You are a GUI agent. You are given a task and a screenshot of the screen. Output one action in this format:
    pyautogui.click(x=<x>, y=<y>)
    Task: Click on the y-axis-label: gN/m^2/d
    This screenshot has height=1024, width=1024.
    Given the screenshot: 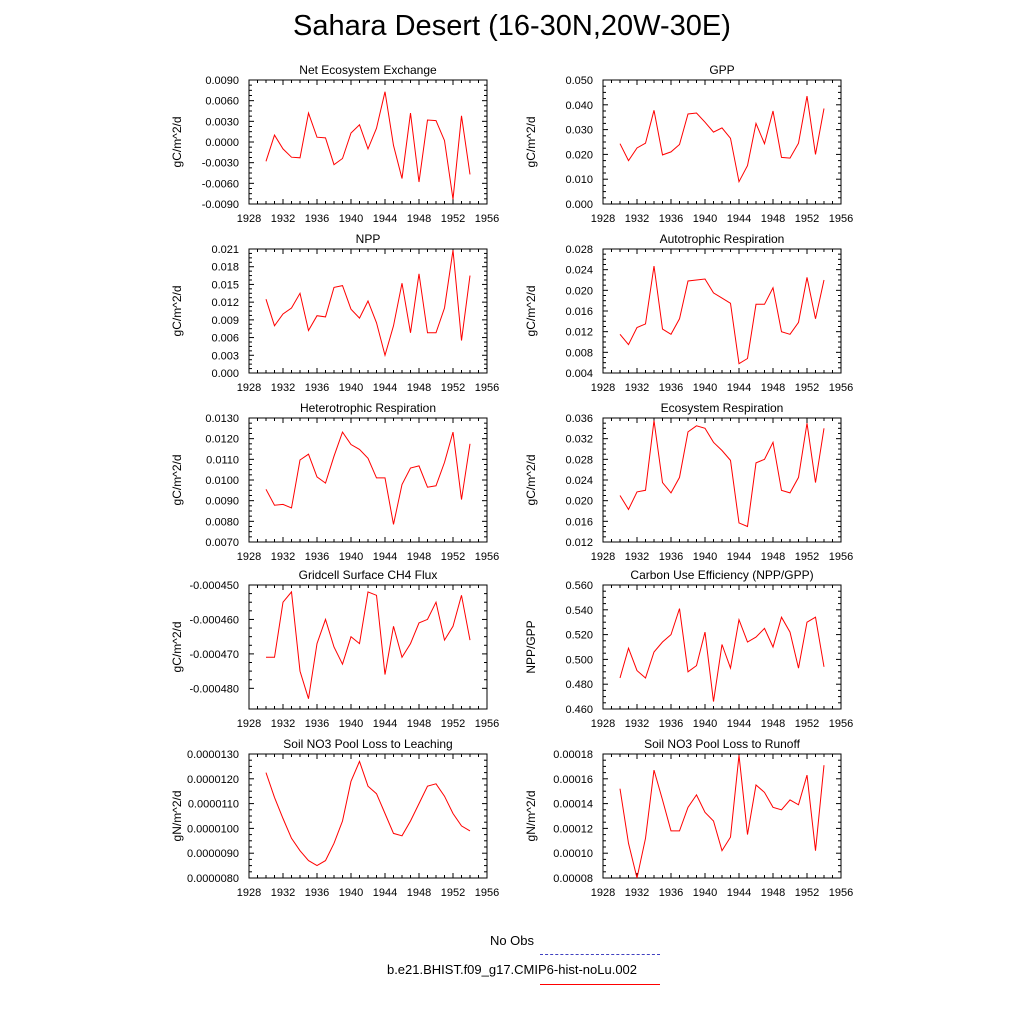 What is the action you would take?
    pyautogui.click(x=177, y=816)
    